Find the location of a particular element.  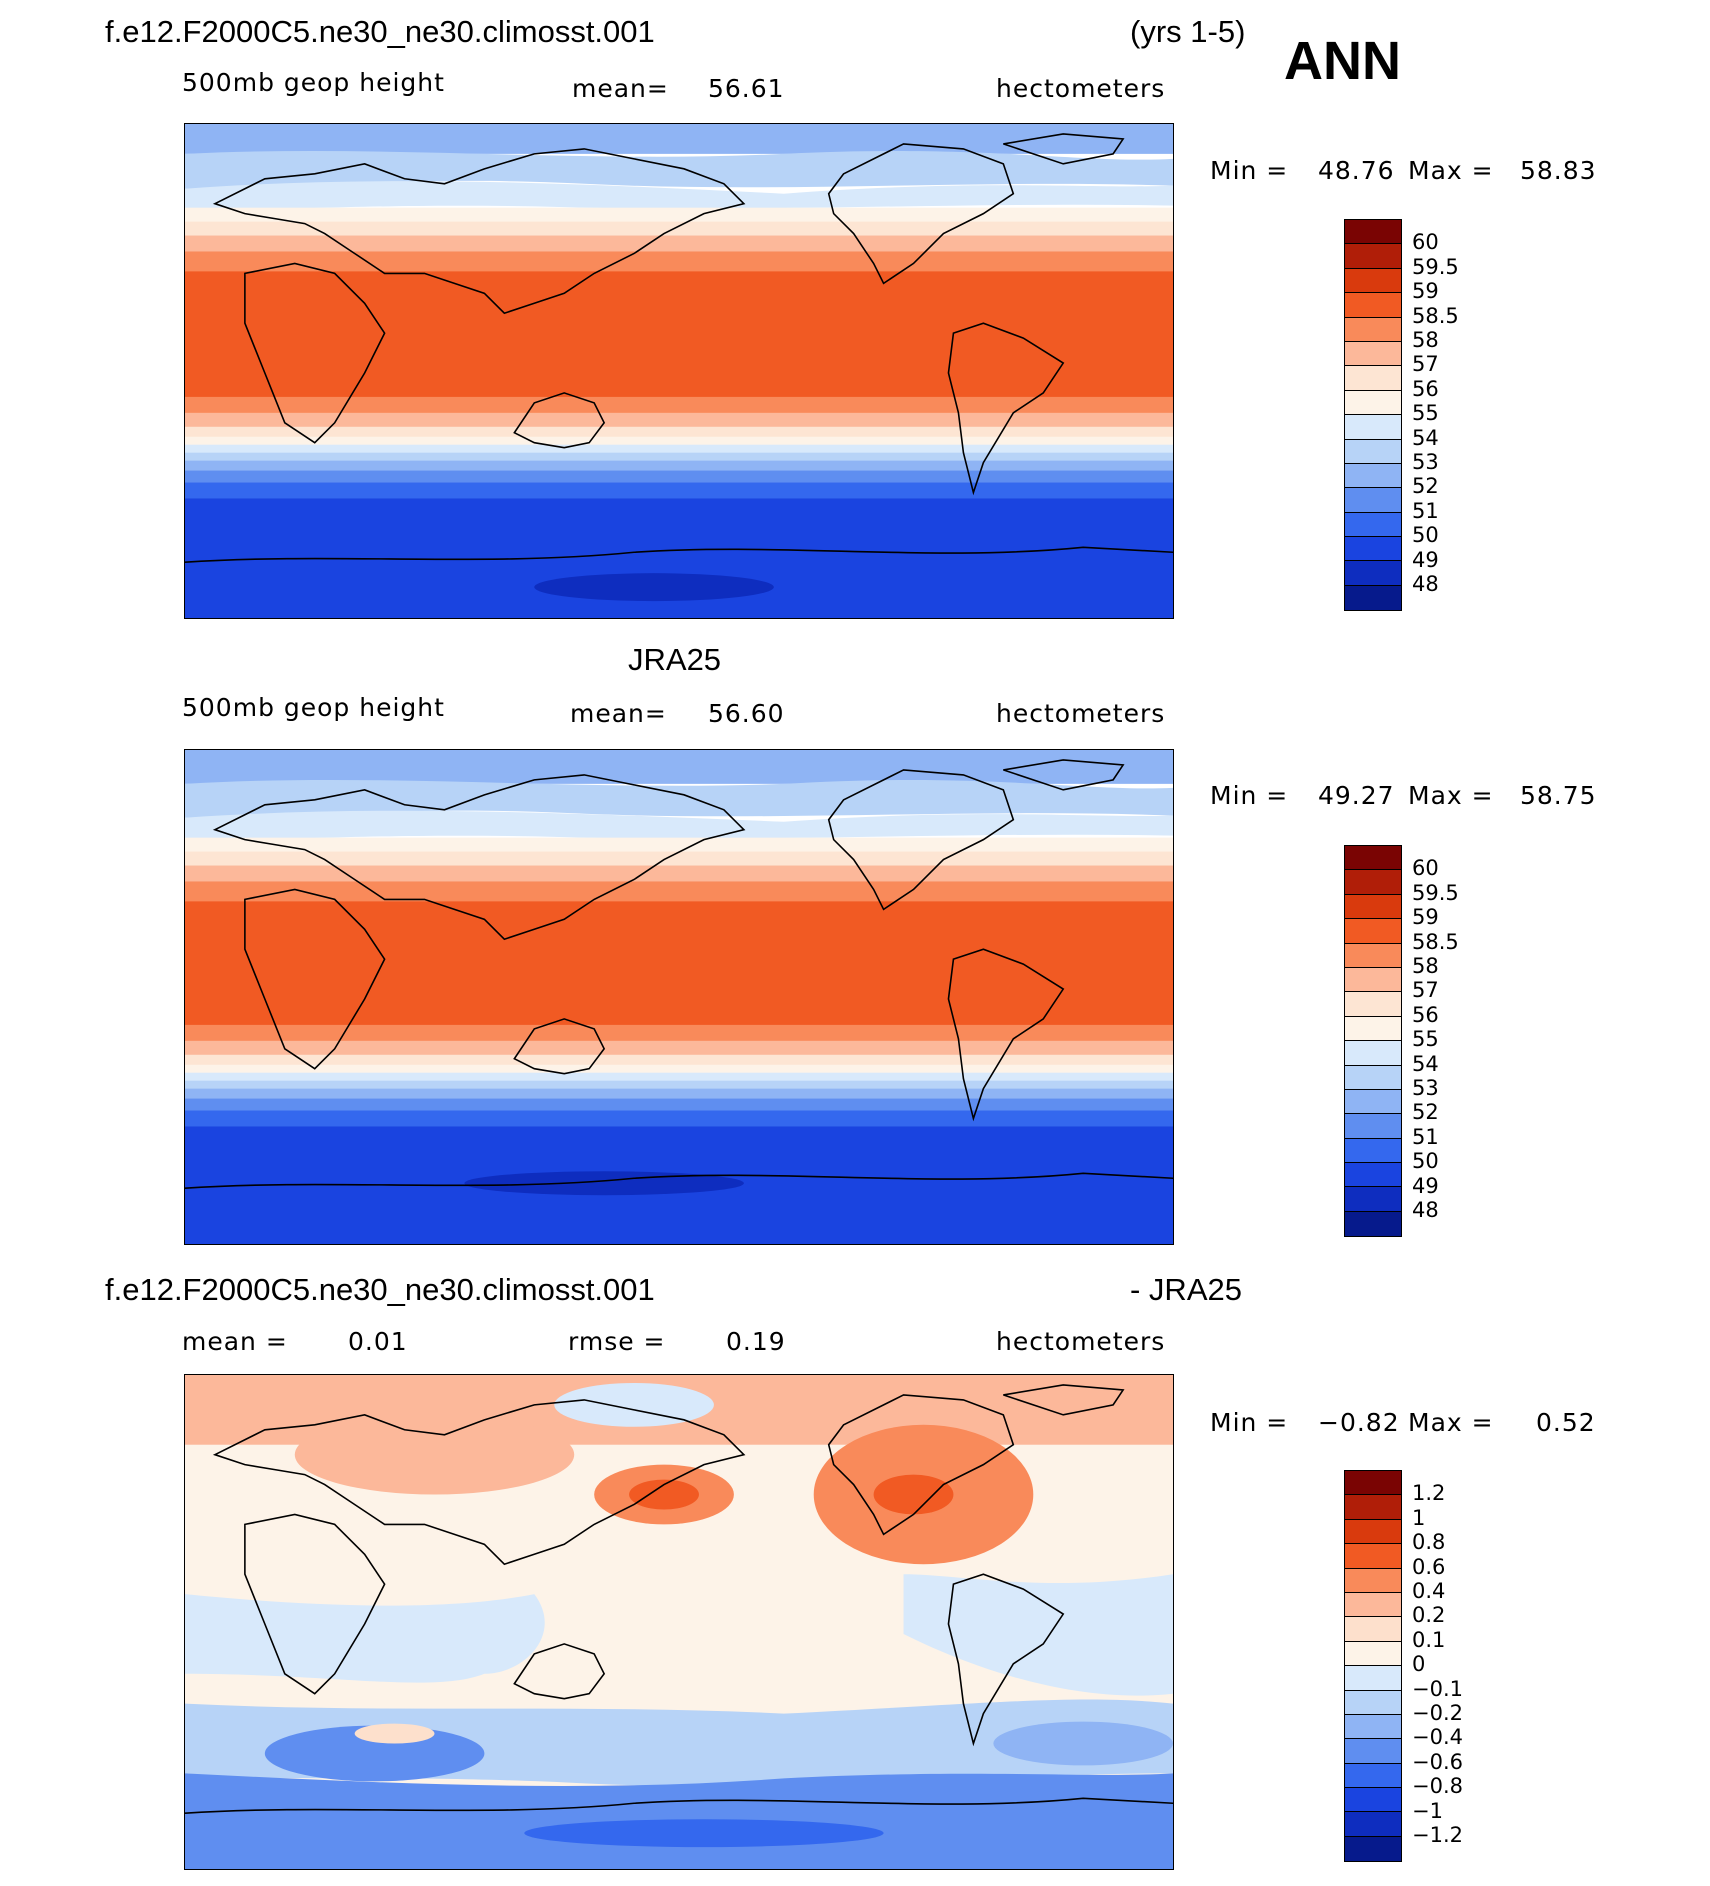

panel3-min-label: Min = is located at coordinates (1249, 1422).